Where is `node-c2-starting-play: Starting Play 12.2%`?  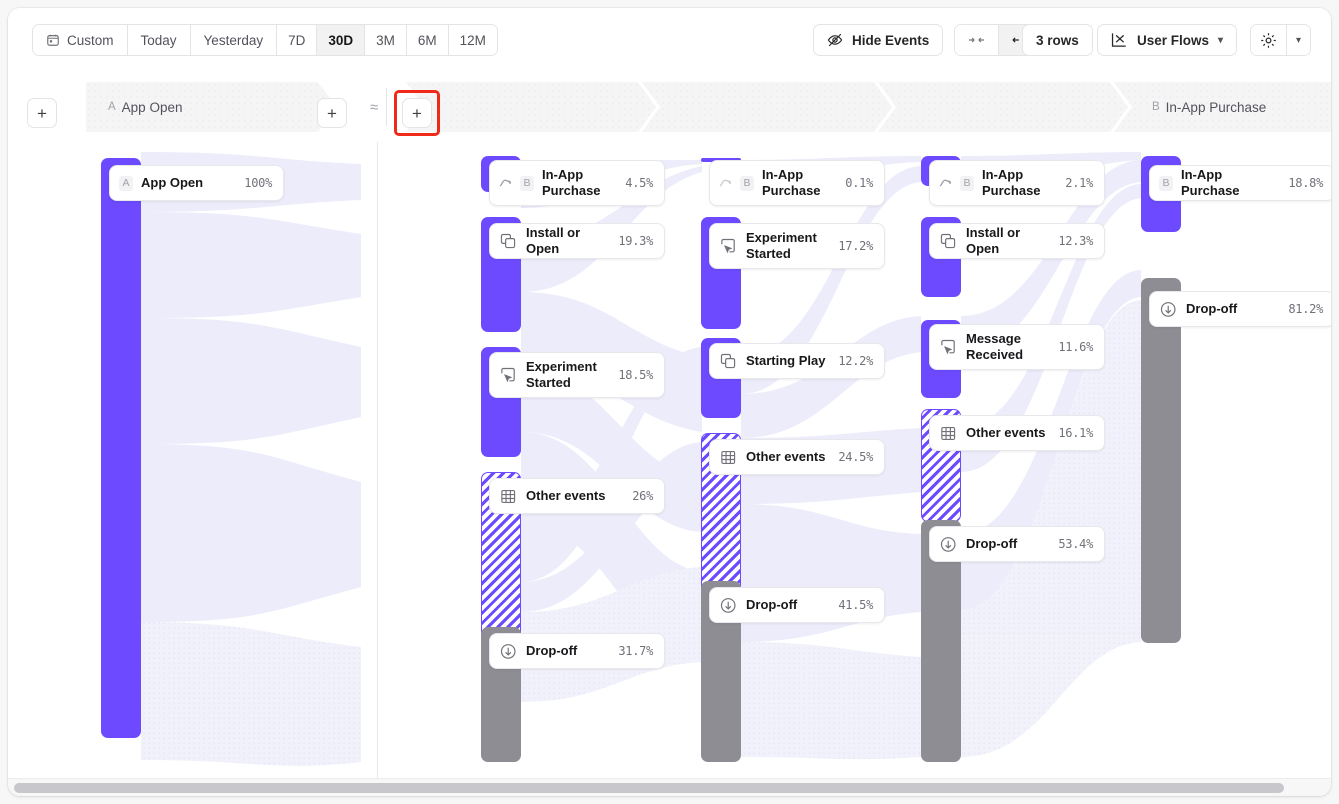
node-c2-starting-play: Starting Play 12.2% is located at coordinates (797, 361).